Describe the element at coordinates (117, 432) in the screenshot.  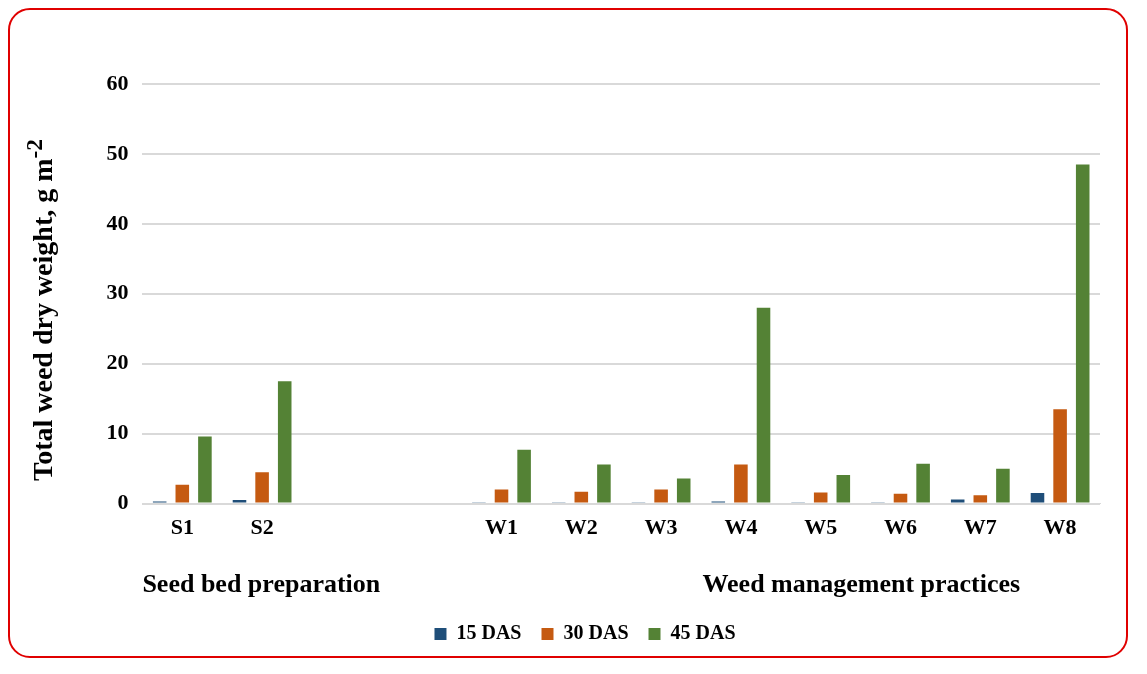
I see `y-tick-label: 10` at that location.